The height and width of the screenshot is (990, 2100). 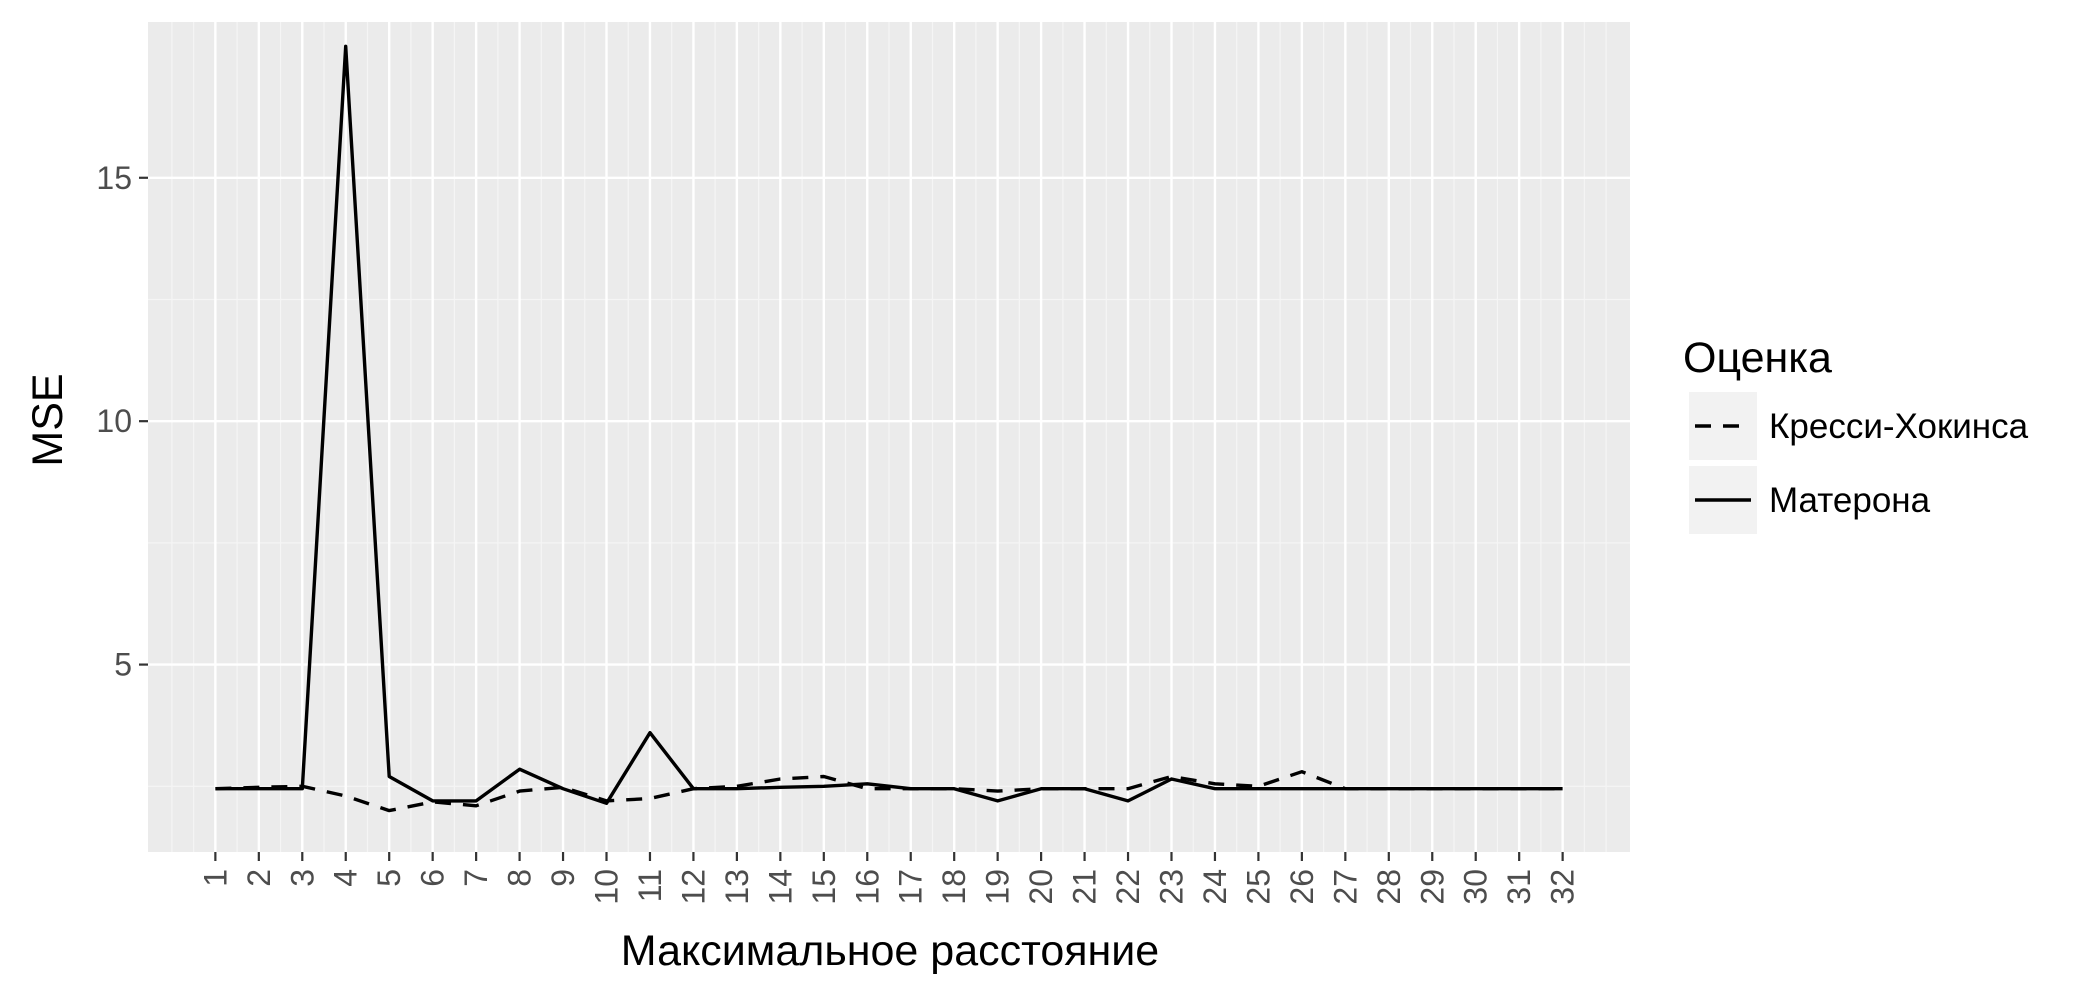 I want to click on legend-title: Оценка, so click(x=1757, y=358).